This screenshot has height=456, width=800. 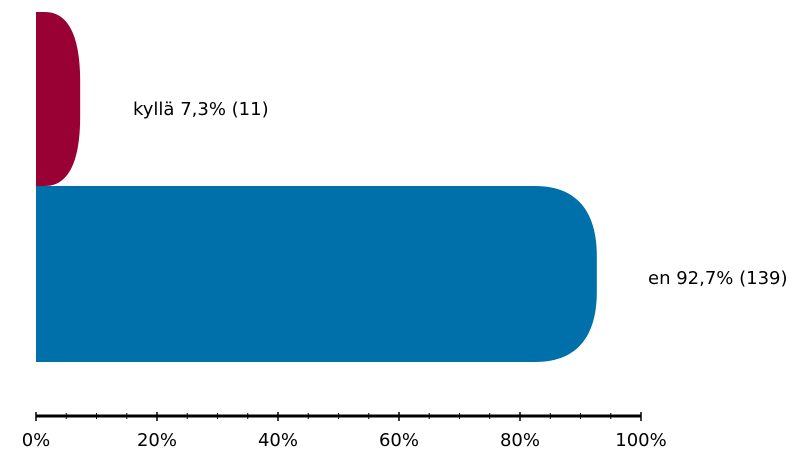 What do you see at coordinates (157, 440) in the screenshot?
I see `x-tick-label: 20%` at bounding box center [157, 440].